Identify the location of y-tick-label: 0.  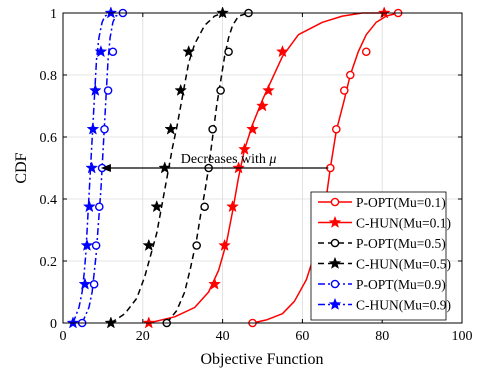
(53, 324).